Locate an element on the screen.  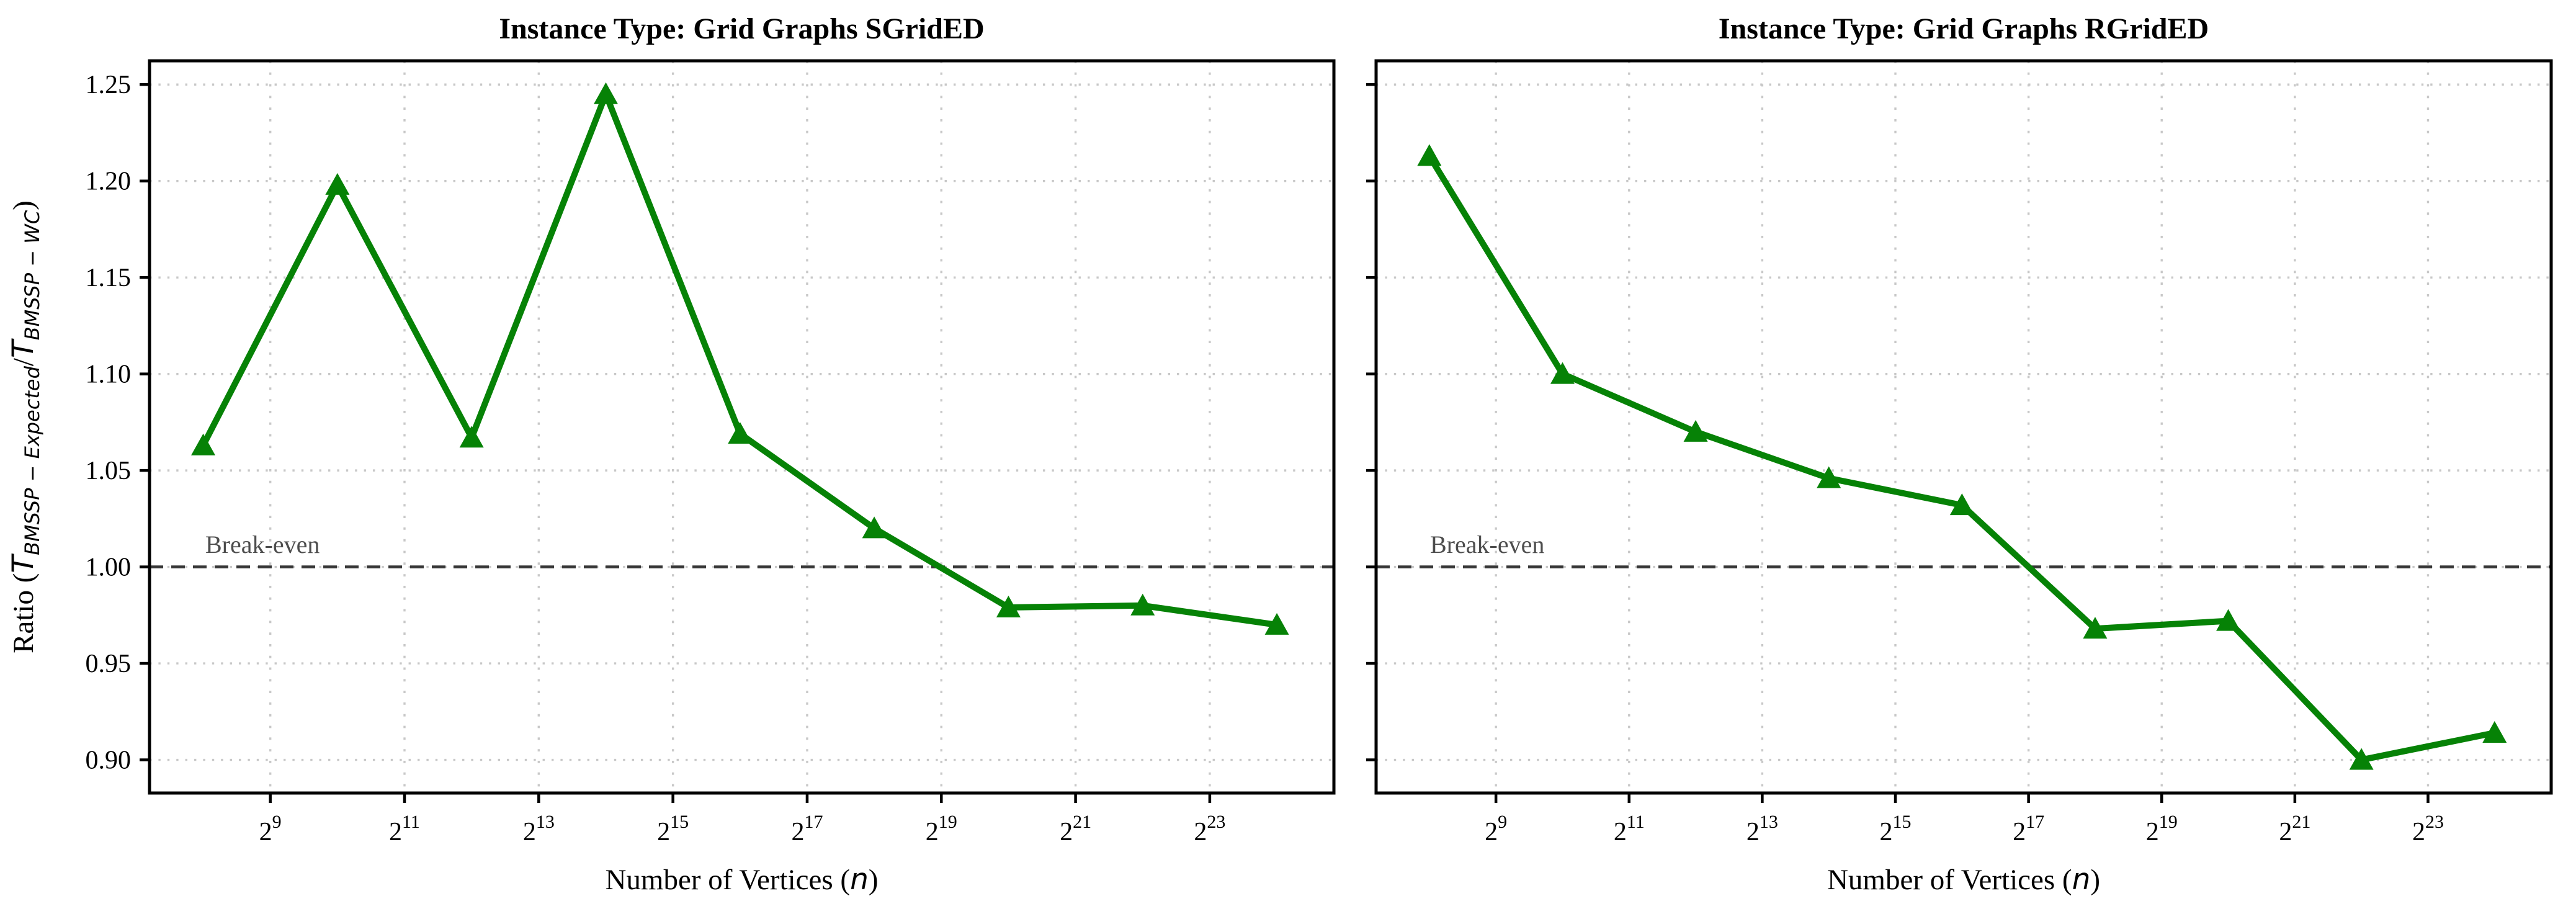
y-label-denominator-subscript: BMSSP − WC is located at coordinates (32, 275).